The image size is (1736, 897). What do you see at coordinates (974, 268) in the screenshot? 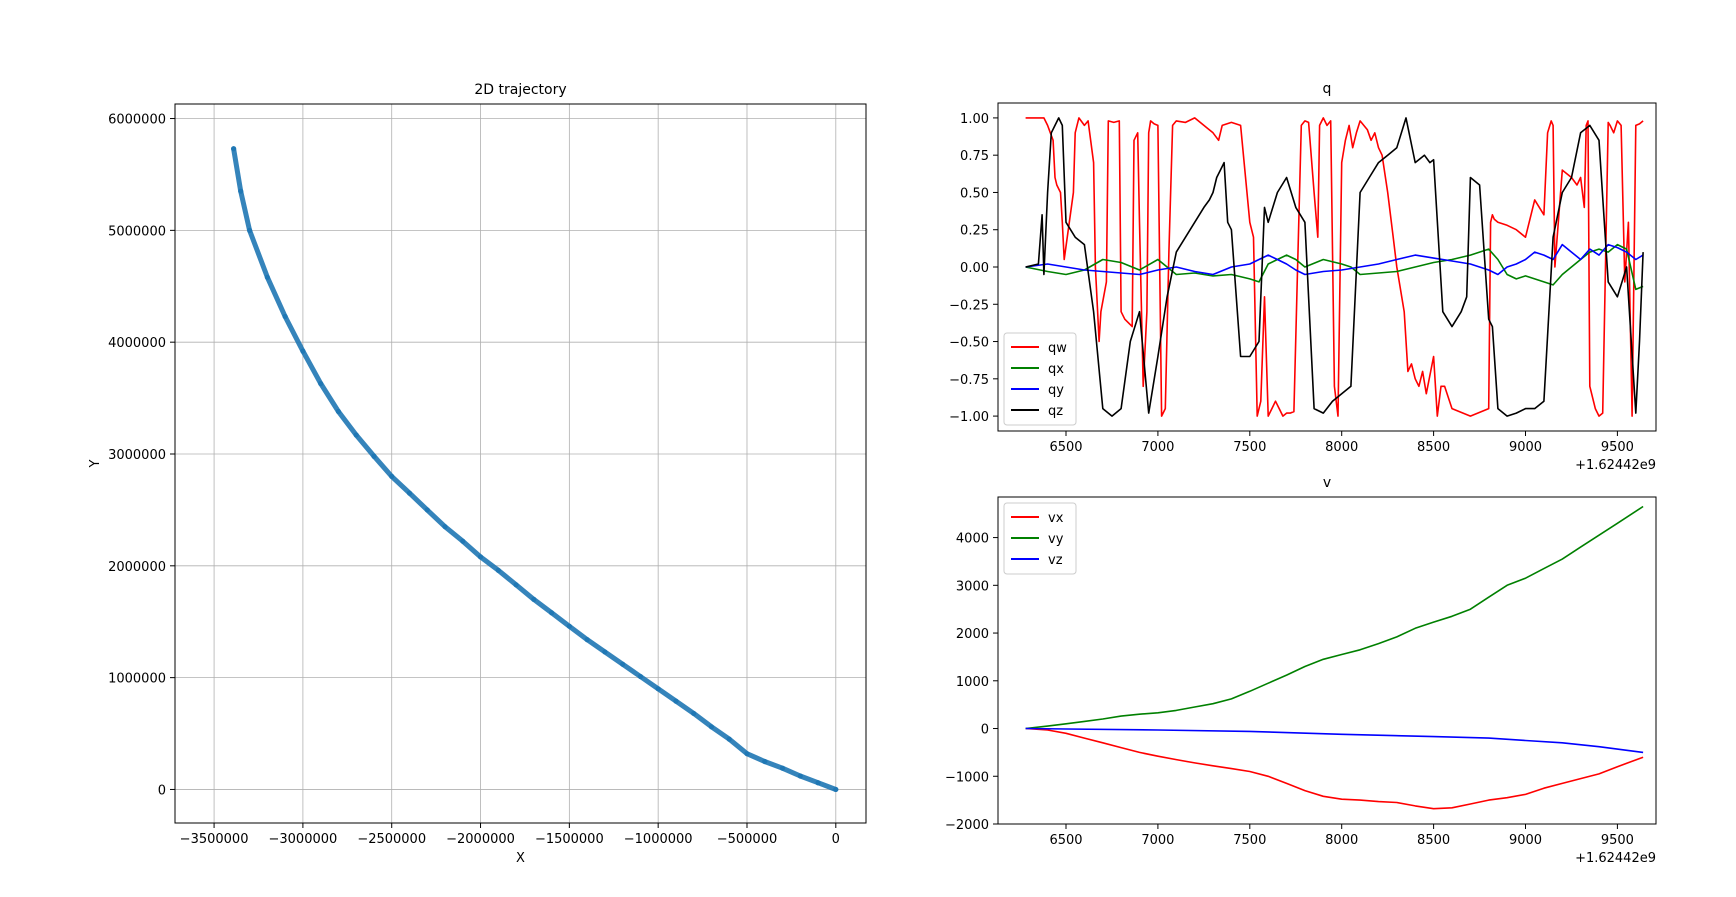
I see `q-ytick-label: 0.00` at bounding box center [974, 268].